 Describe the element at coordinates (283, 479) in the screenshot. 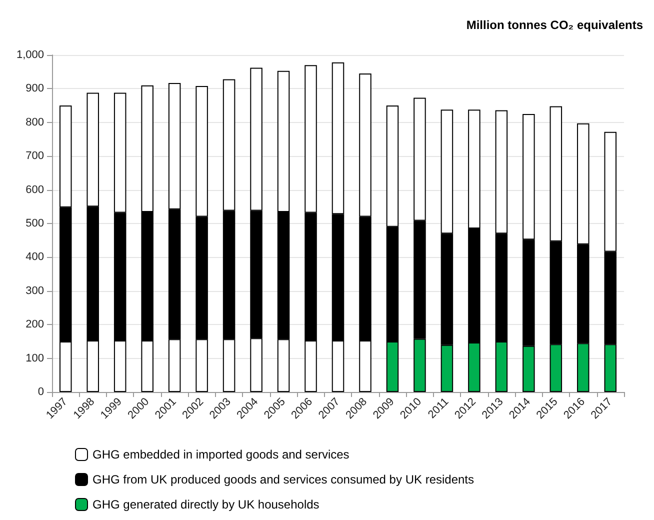

I see `legend-label: GHG from UK produced goods and services consumed by UK residents` at that location.